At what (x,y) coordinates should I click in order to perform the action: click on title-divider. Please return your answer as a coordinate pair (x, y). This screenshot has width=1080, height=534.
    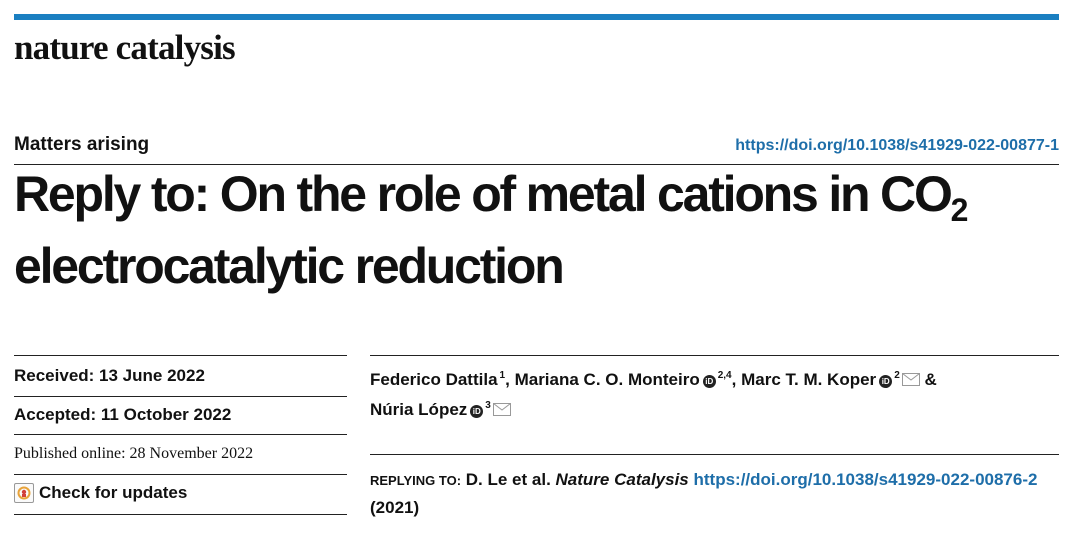
    Looking at the image, I should click on (536, 164).